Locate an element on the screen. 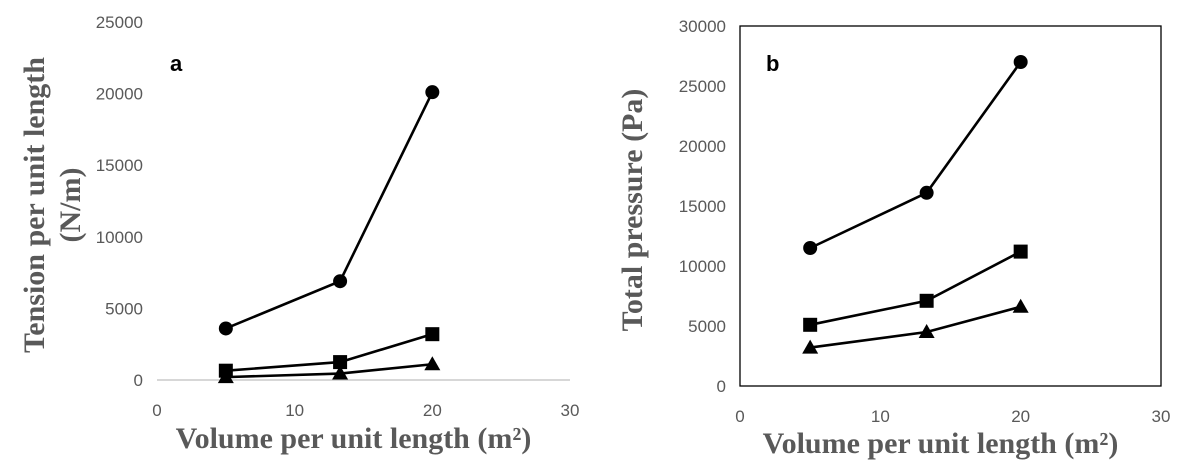  panel-label: b is located at coordinates (772, 63).